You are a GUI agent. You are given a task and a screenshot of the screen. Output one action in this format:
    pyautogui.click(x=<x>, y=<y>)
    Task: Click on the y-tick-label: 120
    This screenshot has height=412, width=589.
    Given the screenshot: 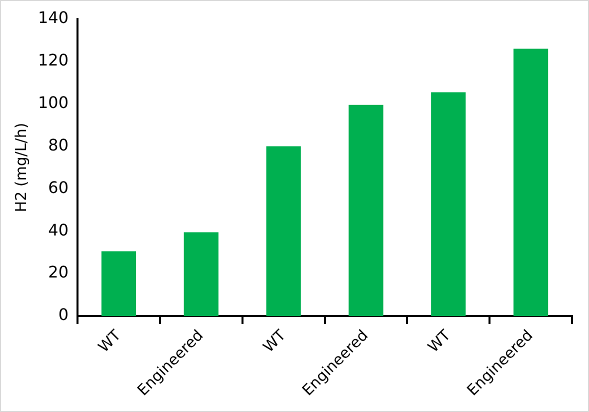 What is the action you would take?
    pyautogui.click(x=53, y=60)
    